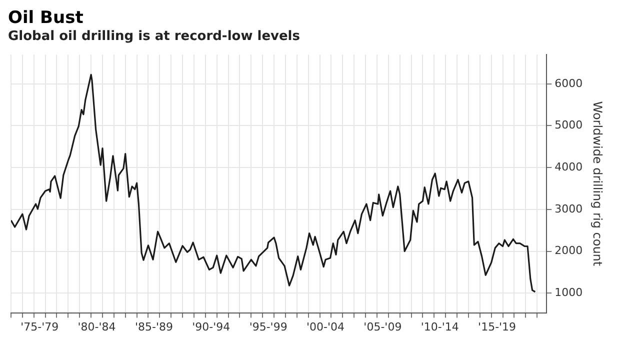 The image size is (620, 348). I want to click on x-tick-label: '80-'84, so click(97, 327).